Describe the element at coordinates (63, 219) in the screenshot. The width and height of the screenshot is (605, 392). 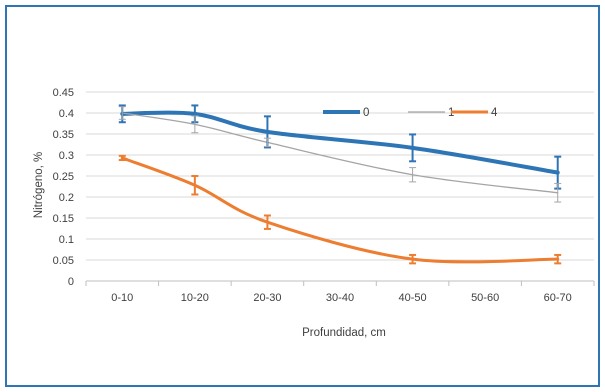
I see `y-tick-label: 0.15` at that location.